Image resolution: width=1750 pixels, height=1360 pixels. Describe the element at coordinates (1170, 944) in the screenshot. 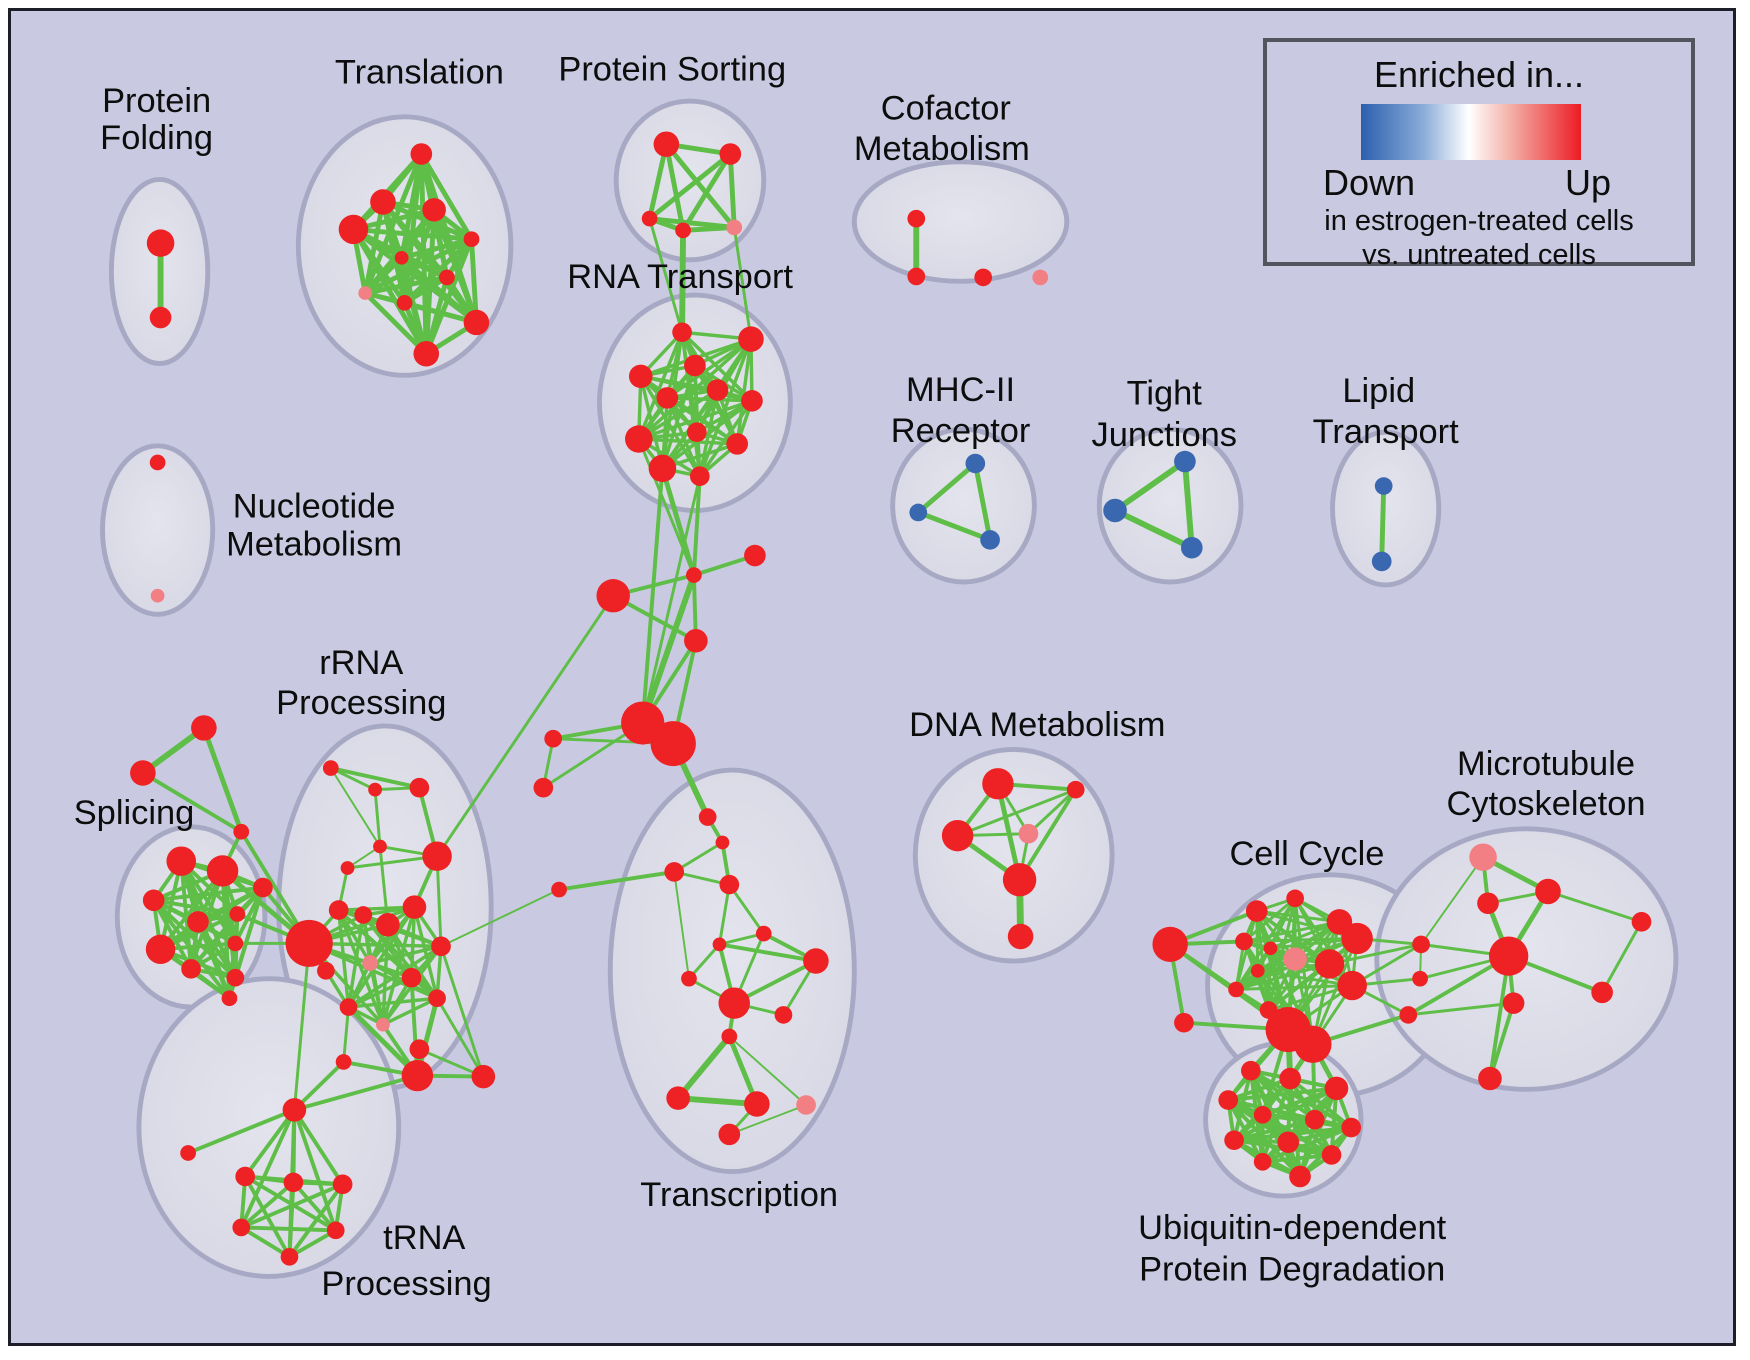

I see `graph-node-k1` at that location.